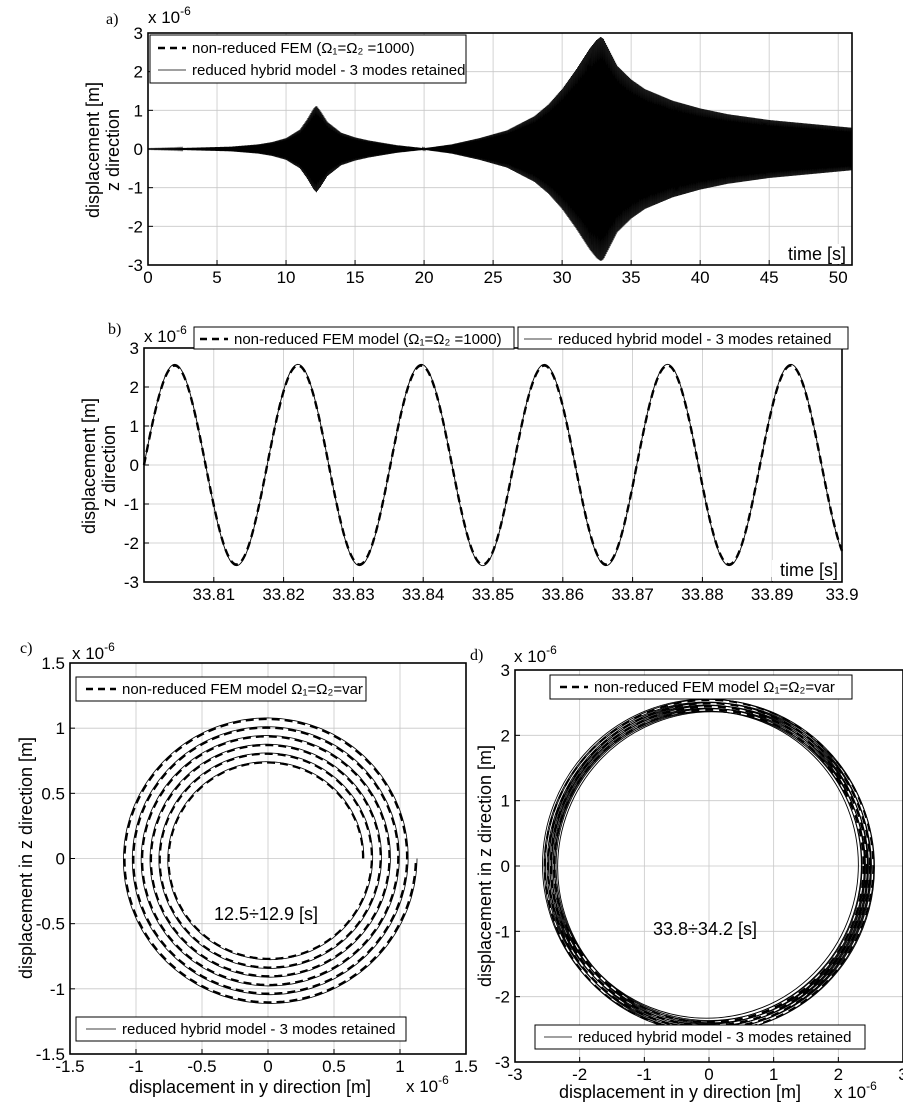 This screenshot has width=903, height=1102. I want to click on x-tick-label: 20, so click(424, 277).